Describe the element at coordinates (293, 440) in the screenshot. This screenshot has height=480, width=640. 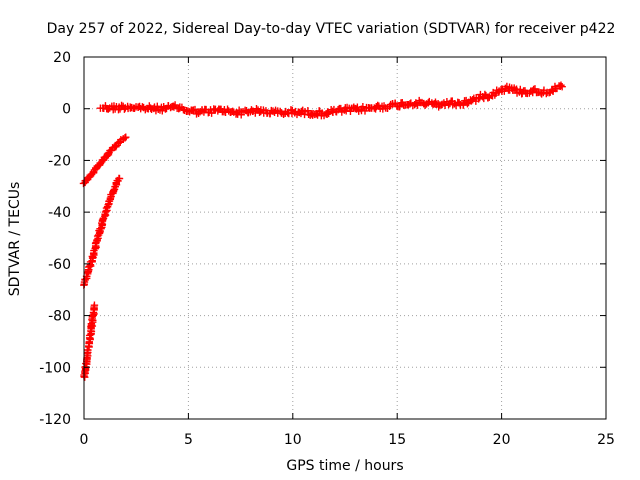
I see `x-tick-label: 10` at that location.